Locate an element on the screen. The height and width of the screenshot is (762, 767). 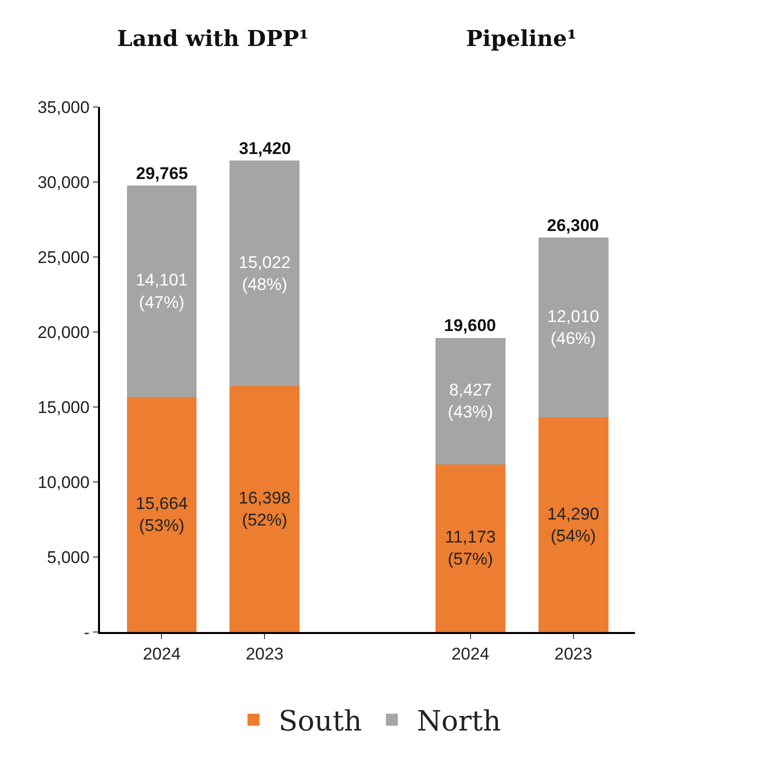
y-tick-label: - is located at coordinates (87, 632).